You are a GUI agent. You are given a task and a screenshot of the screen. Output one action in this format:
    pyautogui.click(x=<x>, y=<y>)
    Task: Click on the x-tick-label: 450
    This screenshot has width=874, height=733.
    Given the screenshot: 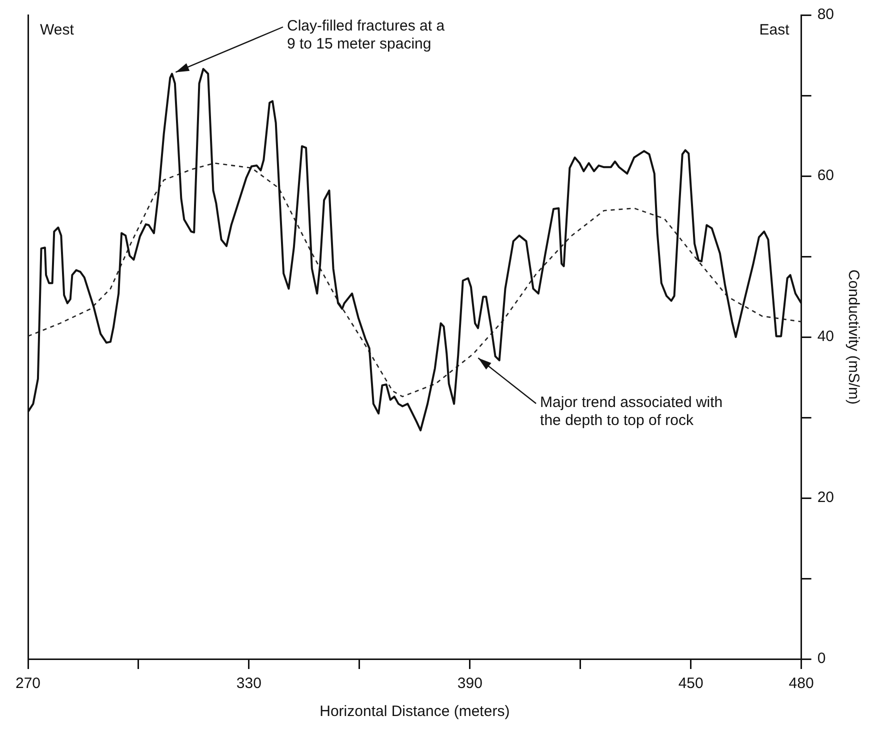 What is the action you would take?
    pyautogui.click(x=691, y=683)
    